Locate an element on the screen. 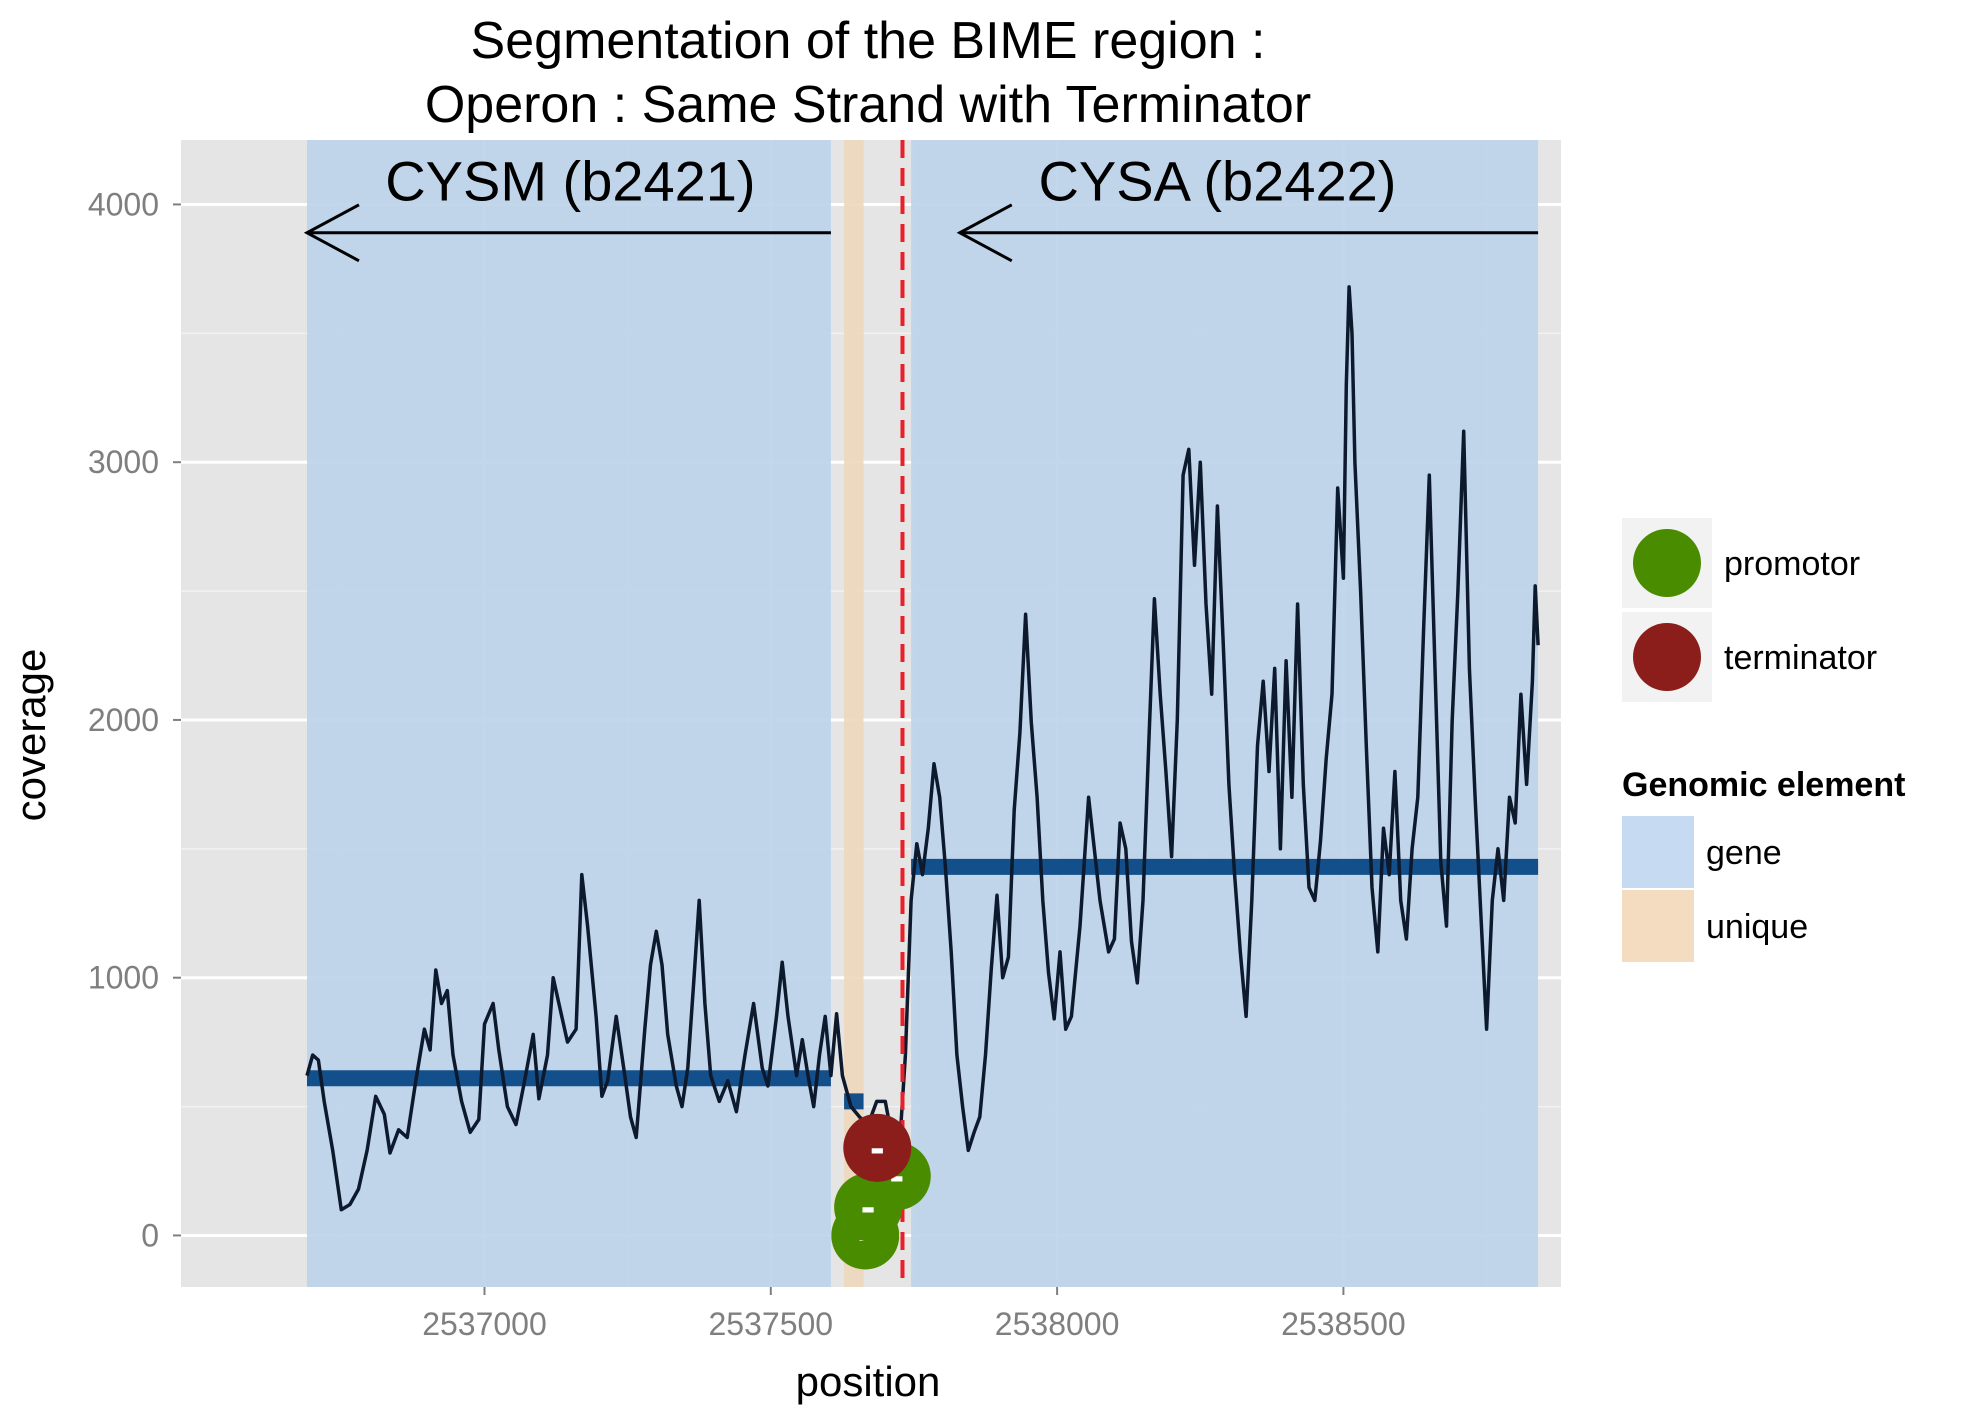 This screenshot has height=1418, width=1962. gene-label: CYSM (b2421) is located at coordinates (570, 181).